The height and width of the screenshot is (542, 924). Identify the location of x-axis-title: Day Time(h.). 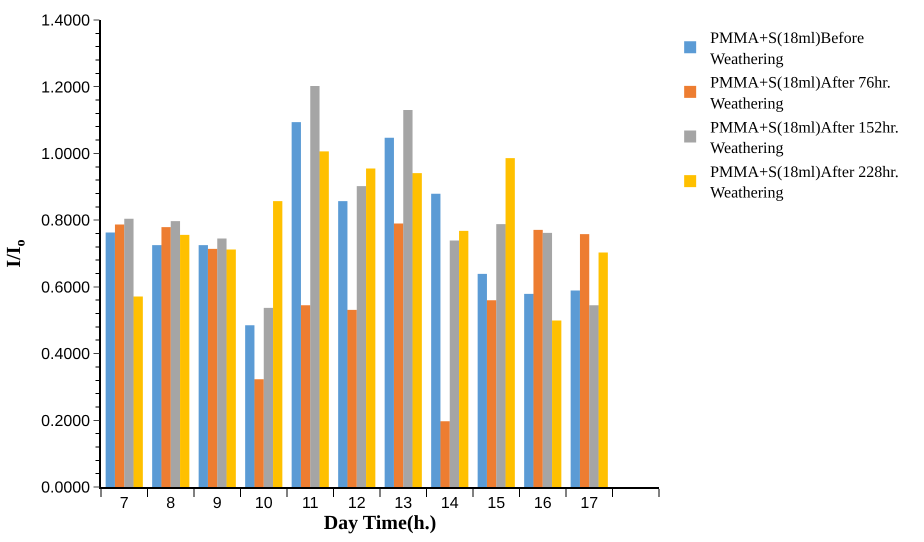
(380, 523).